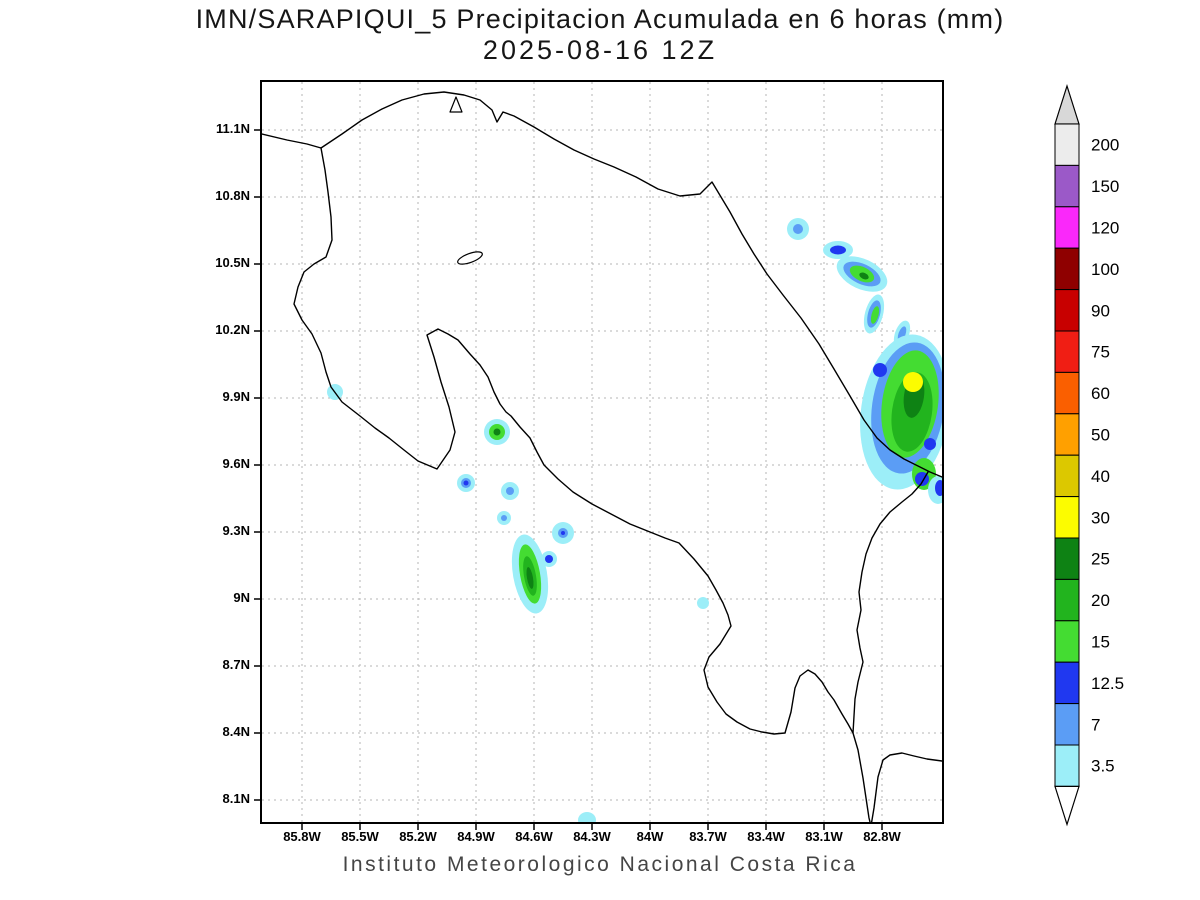 The image size is (1200, 900). I want to click on y-tick-label: 10.5N, so click(232, 262).